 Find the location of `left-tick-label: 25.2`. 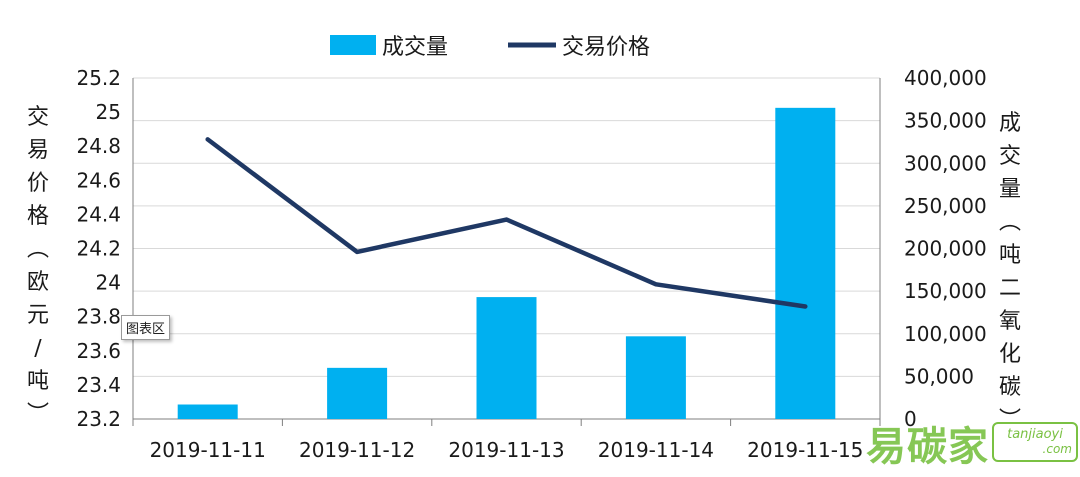

left-tick-label: 25.2 is located at coordinates (98, 78).